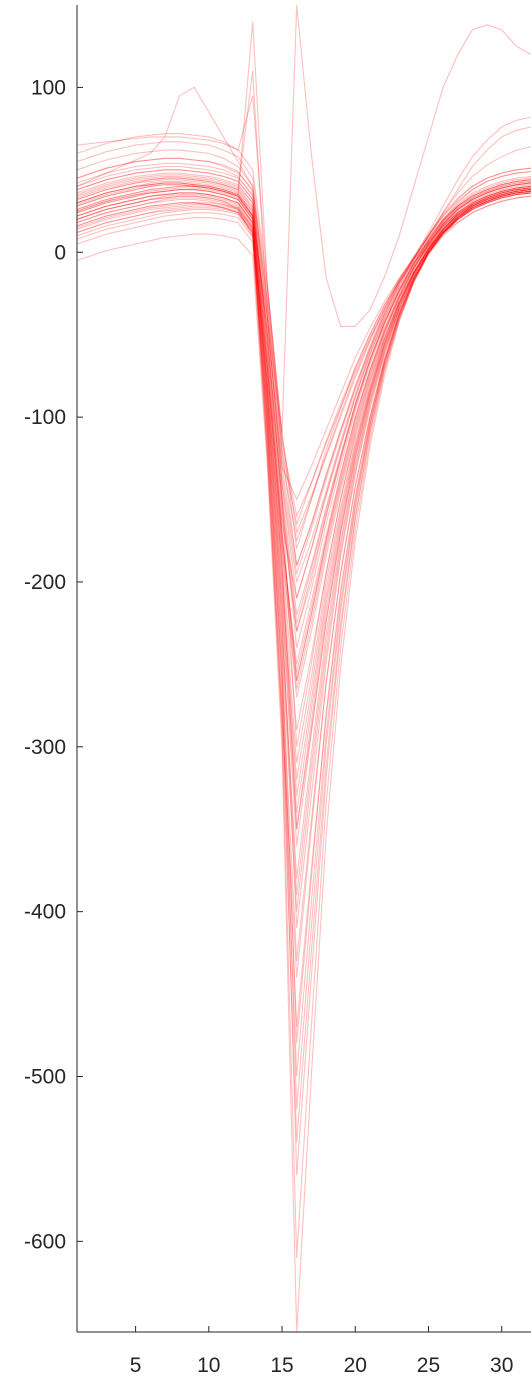 The image size is (531, 1387). Describe the element at coordinates (45, 582) in the screenshot. I see `y-tick-label: -200` at that location.